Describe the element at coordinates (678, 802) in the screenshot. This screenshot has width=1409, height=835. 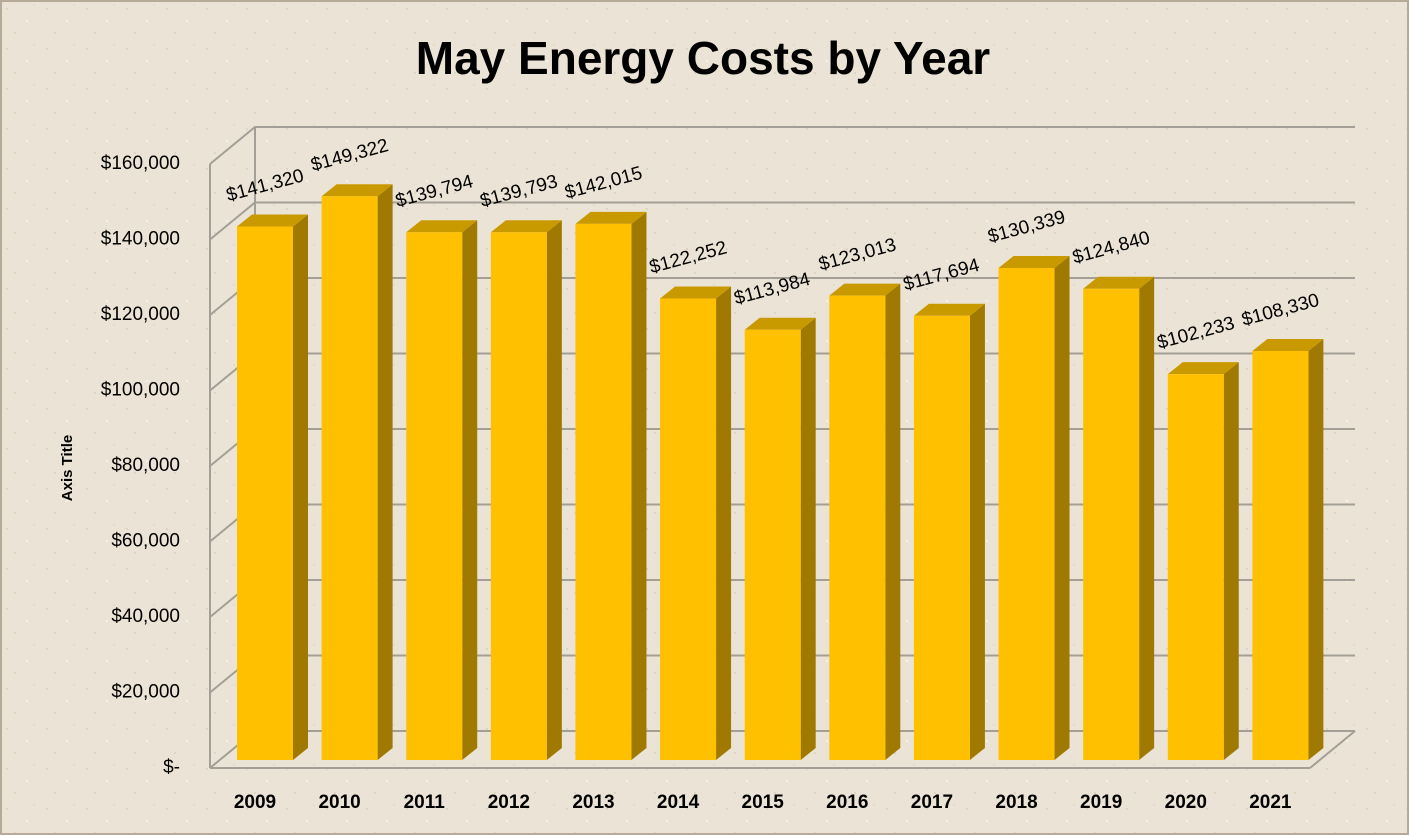
I see `x-tick-label: 2014` at that location.